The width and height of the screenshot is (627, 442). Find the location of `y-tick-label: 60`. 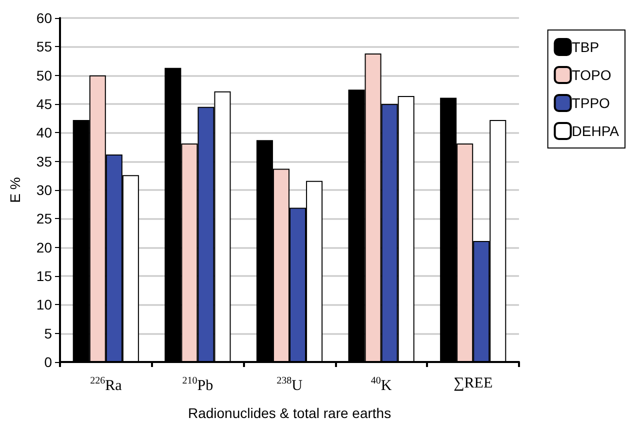

y-tick-label: 60 is located at coordinates (44, 18).